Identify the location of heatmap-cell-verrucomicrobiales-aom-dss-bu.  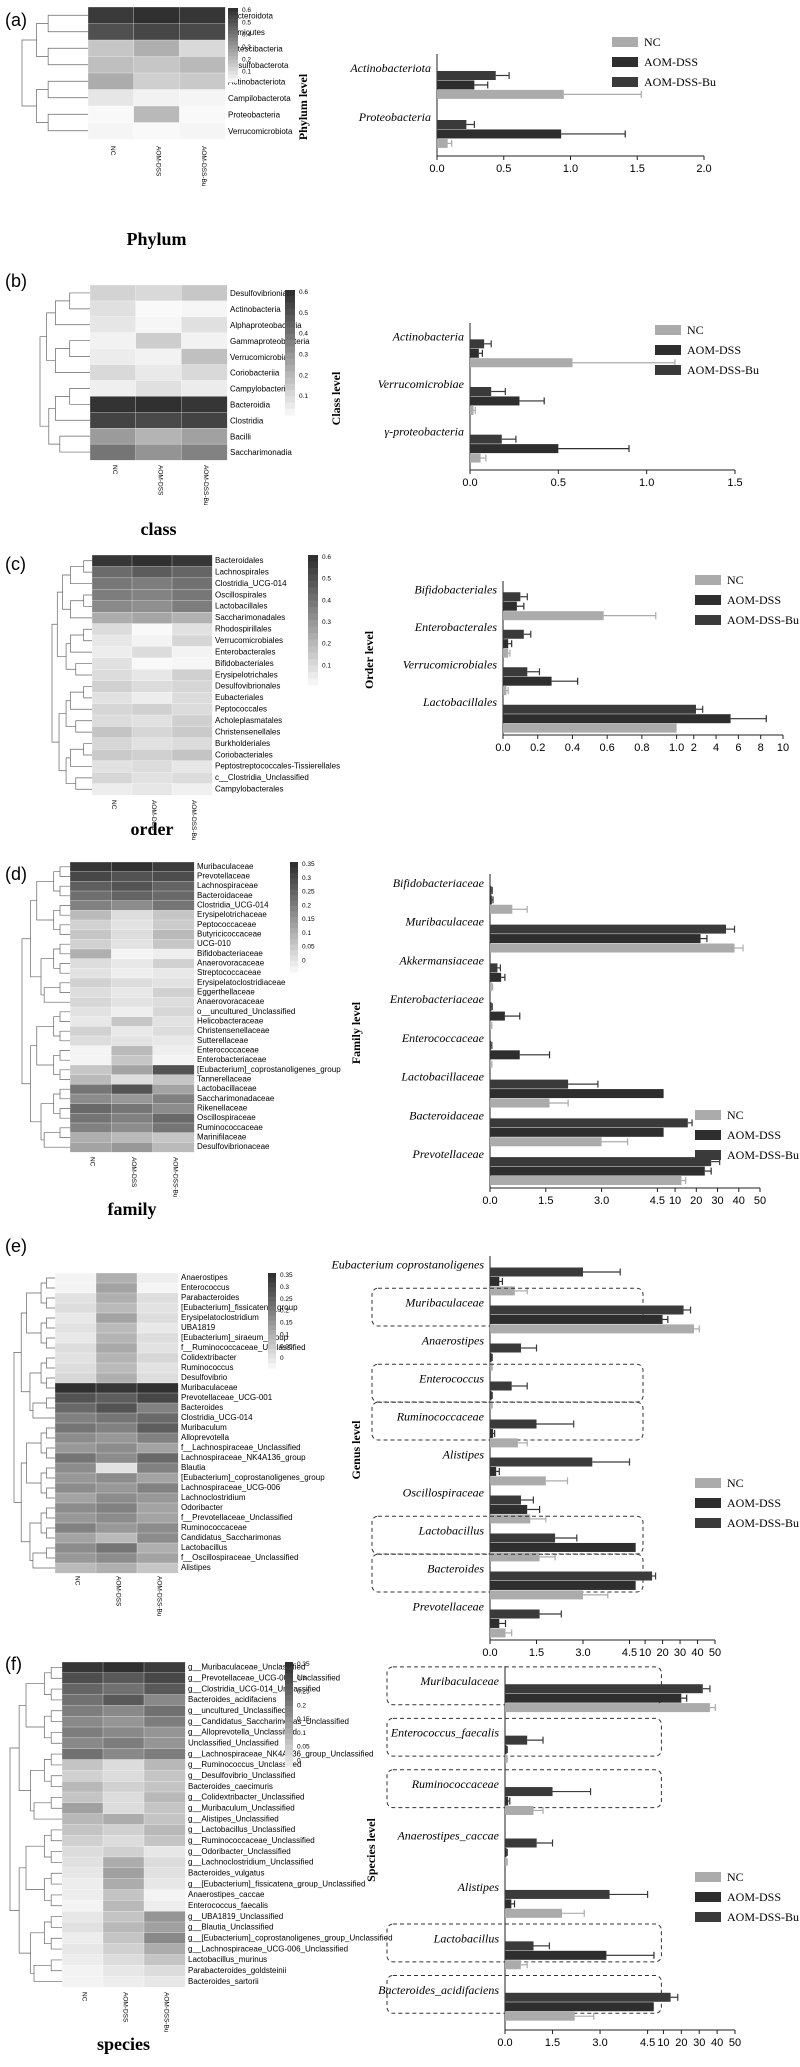
(192, 640).